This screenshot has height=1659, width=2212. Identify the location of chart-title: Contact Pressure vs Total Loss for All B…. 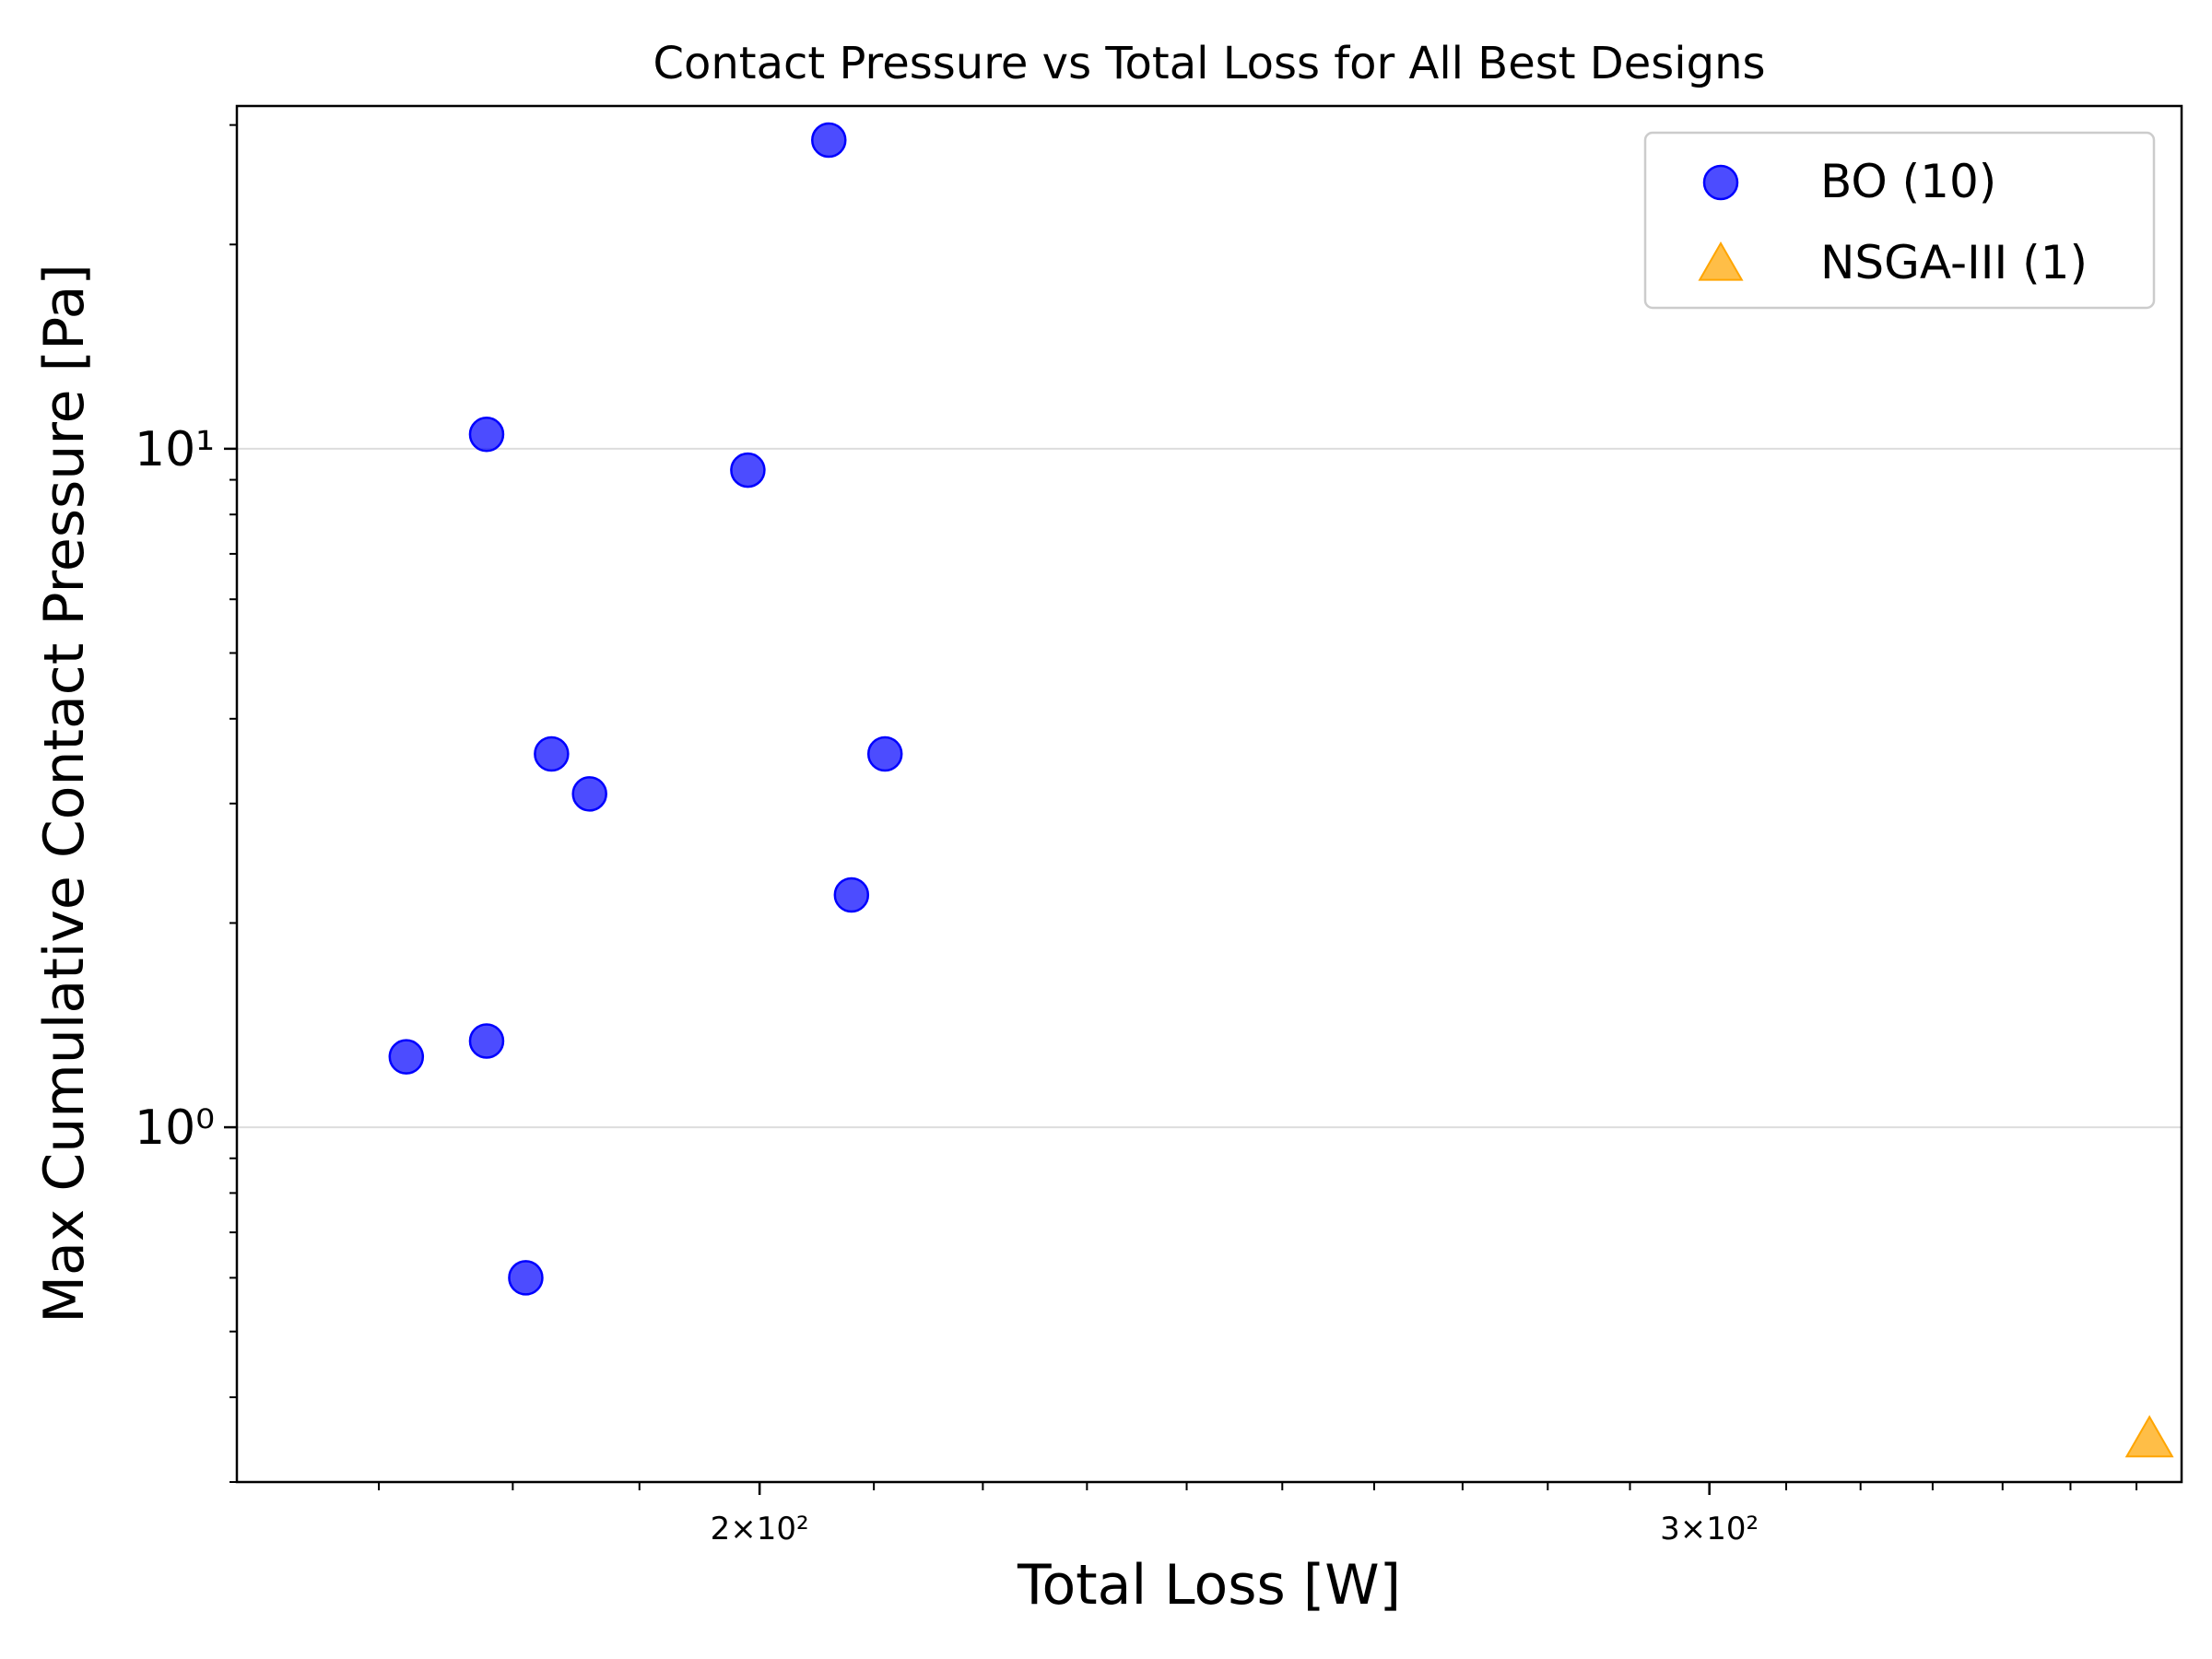
(1209, 63).